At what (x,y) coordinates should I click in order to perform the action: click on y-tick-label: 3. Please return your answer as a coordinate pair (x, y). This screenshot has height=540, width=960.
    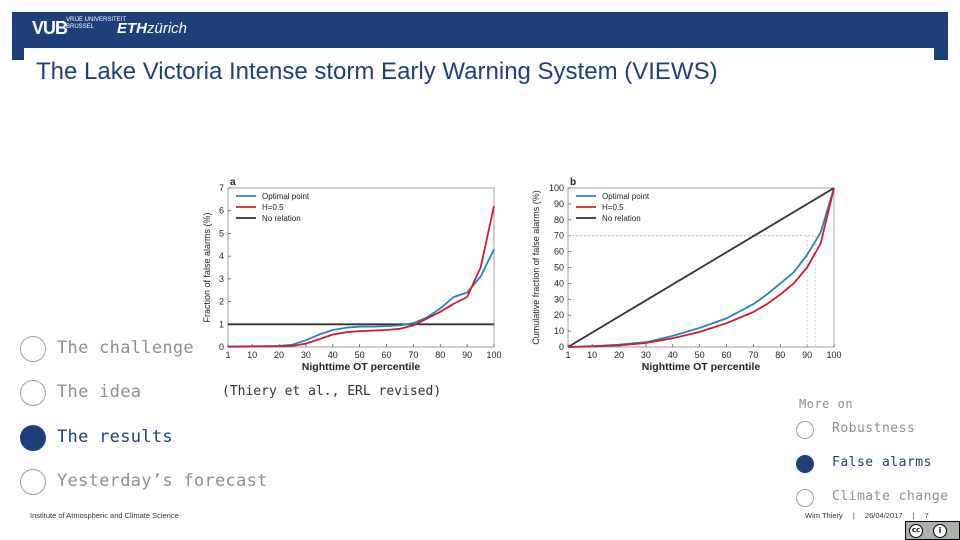
    Looking at the image, I should click on (221, 279).